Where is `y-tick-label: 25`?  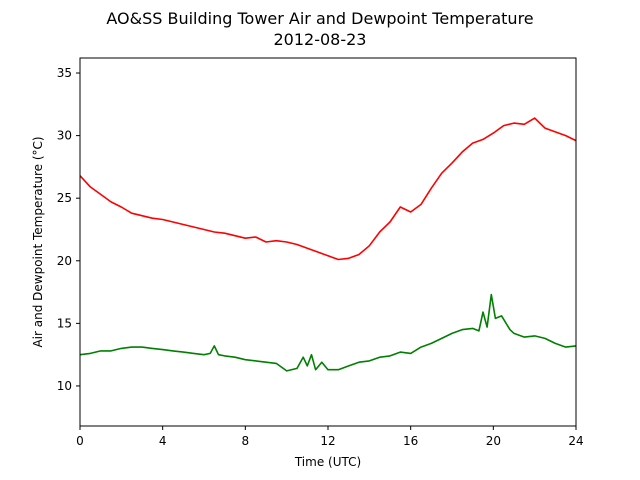 y-tick-label: 25 is located at coordinates (64, 198).